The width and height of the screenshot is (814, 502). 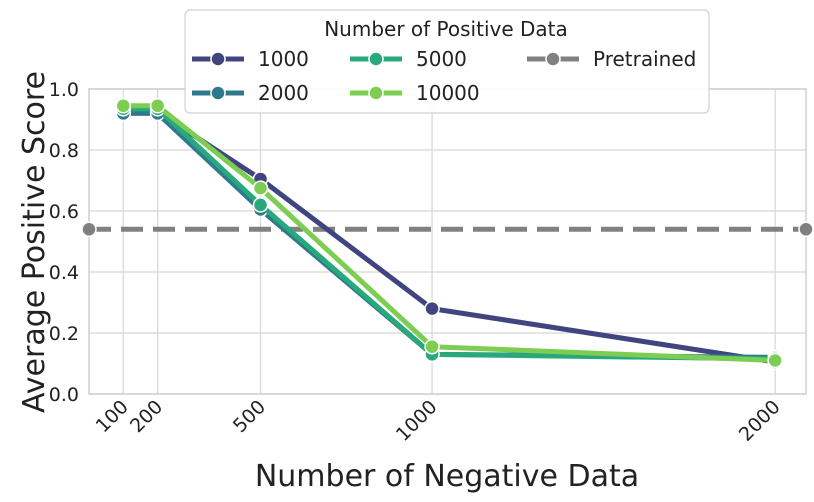 What do you see at coordinates (64, 212) in the screenshot?
I see `y-tick-label: 0.6` at bounding box center [64, 212].